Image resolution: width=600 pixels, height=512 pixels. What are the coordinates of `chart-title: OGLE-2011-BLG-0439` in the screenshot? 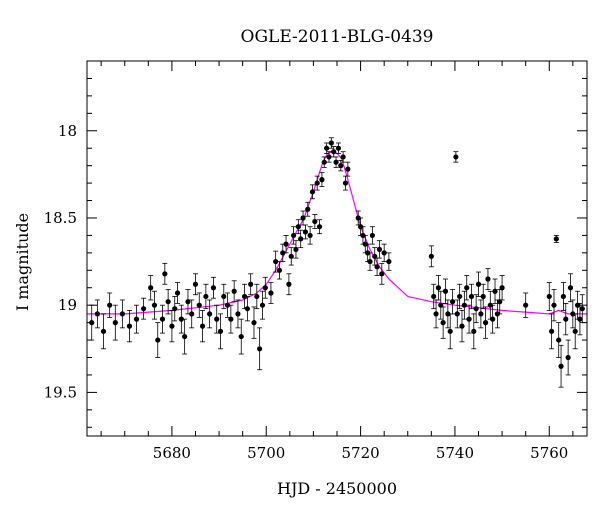 It's located at (337, 37).